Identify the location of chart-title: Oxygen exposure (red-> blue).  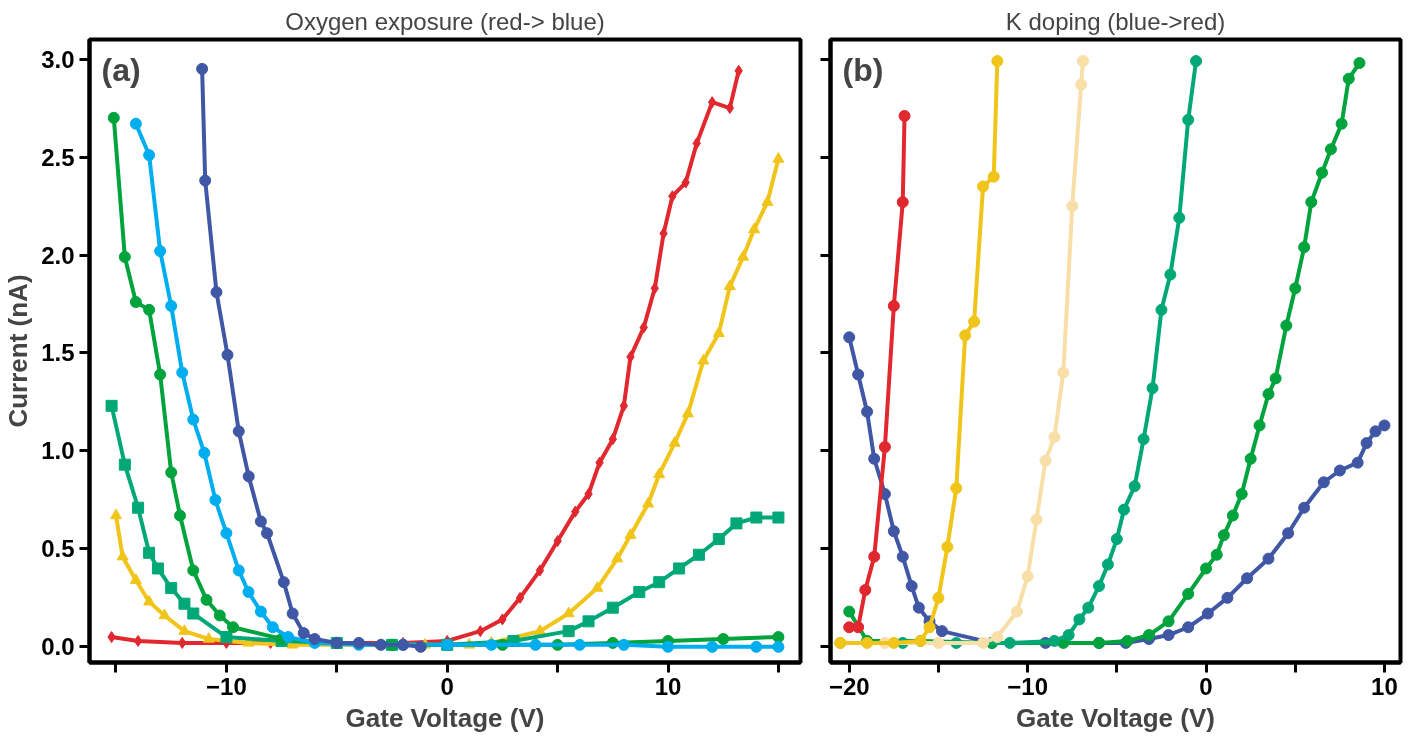
(445, 21).